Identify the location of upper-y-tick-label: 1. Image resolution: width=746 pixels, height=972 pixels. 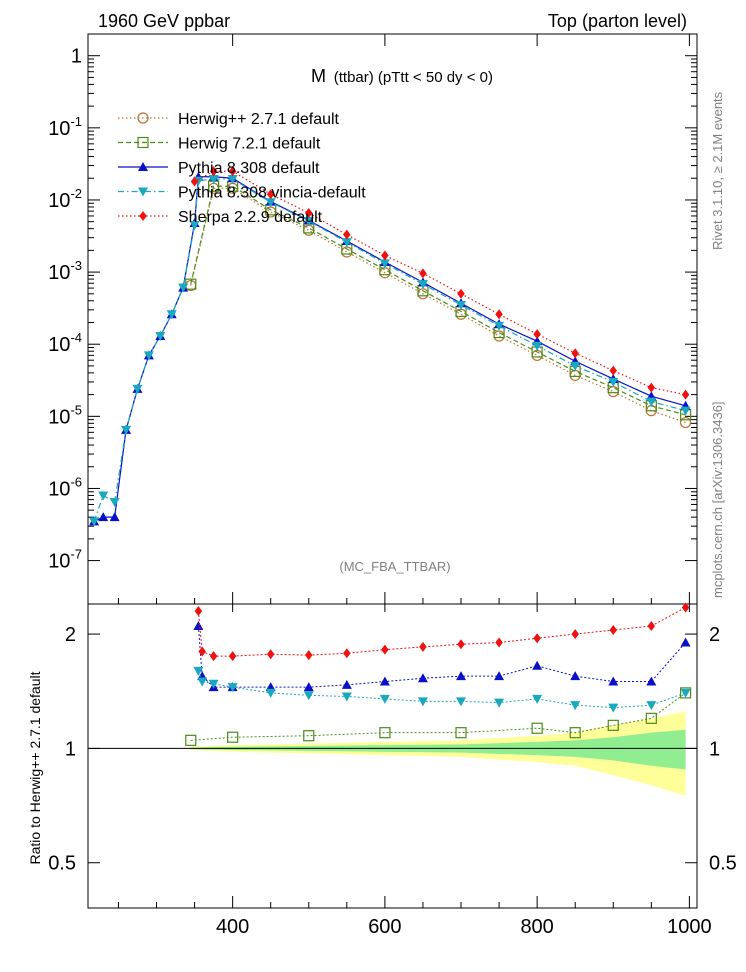
(76, 57).